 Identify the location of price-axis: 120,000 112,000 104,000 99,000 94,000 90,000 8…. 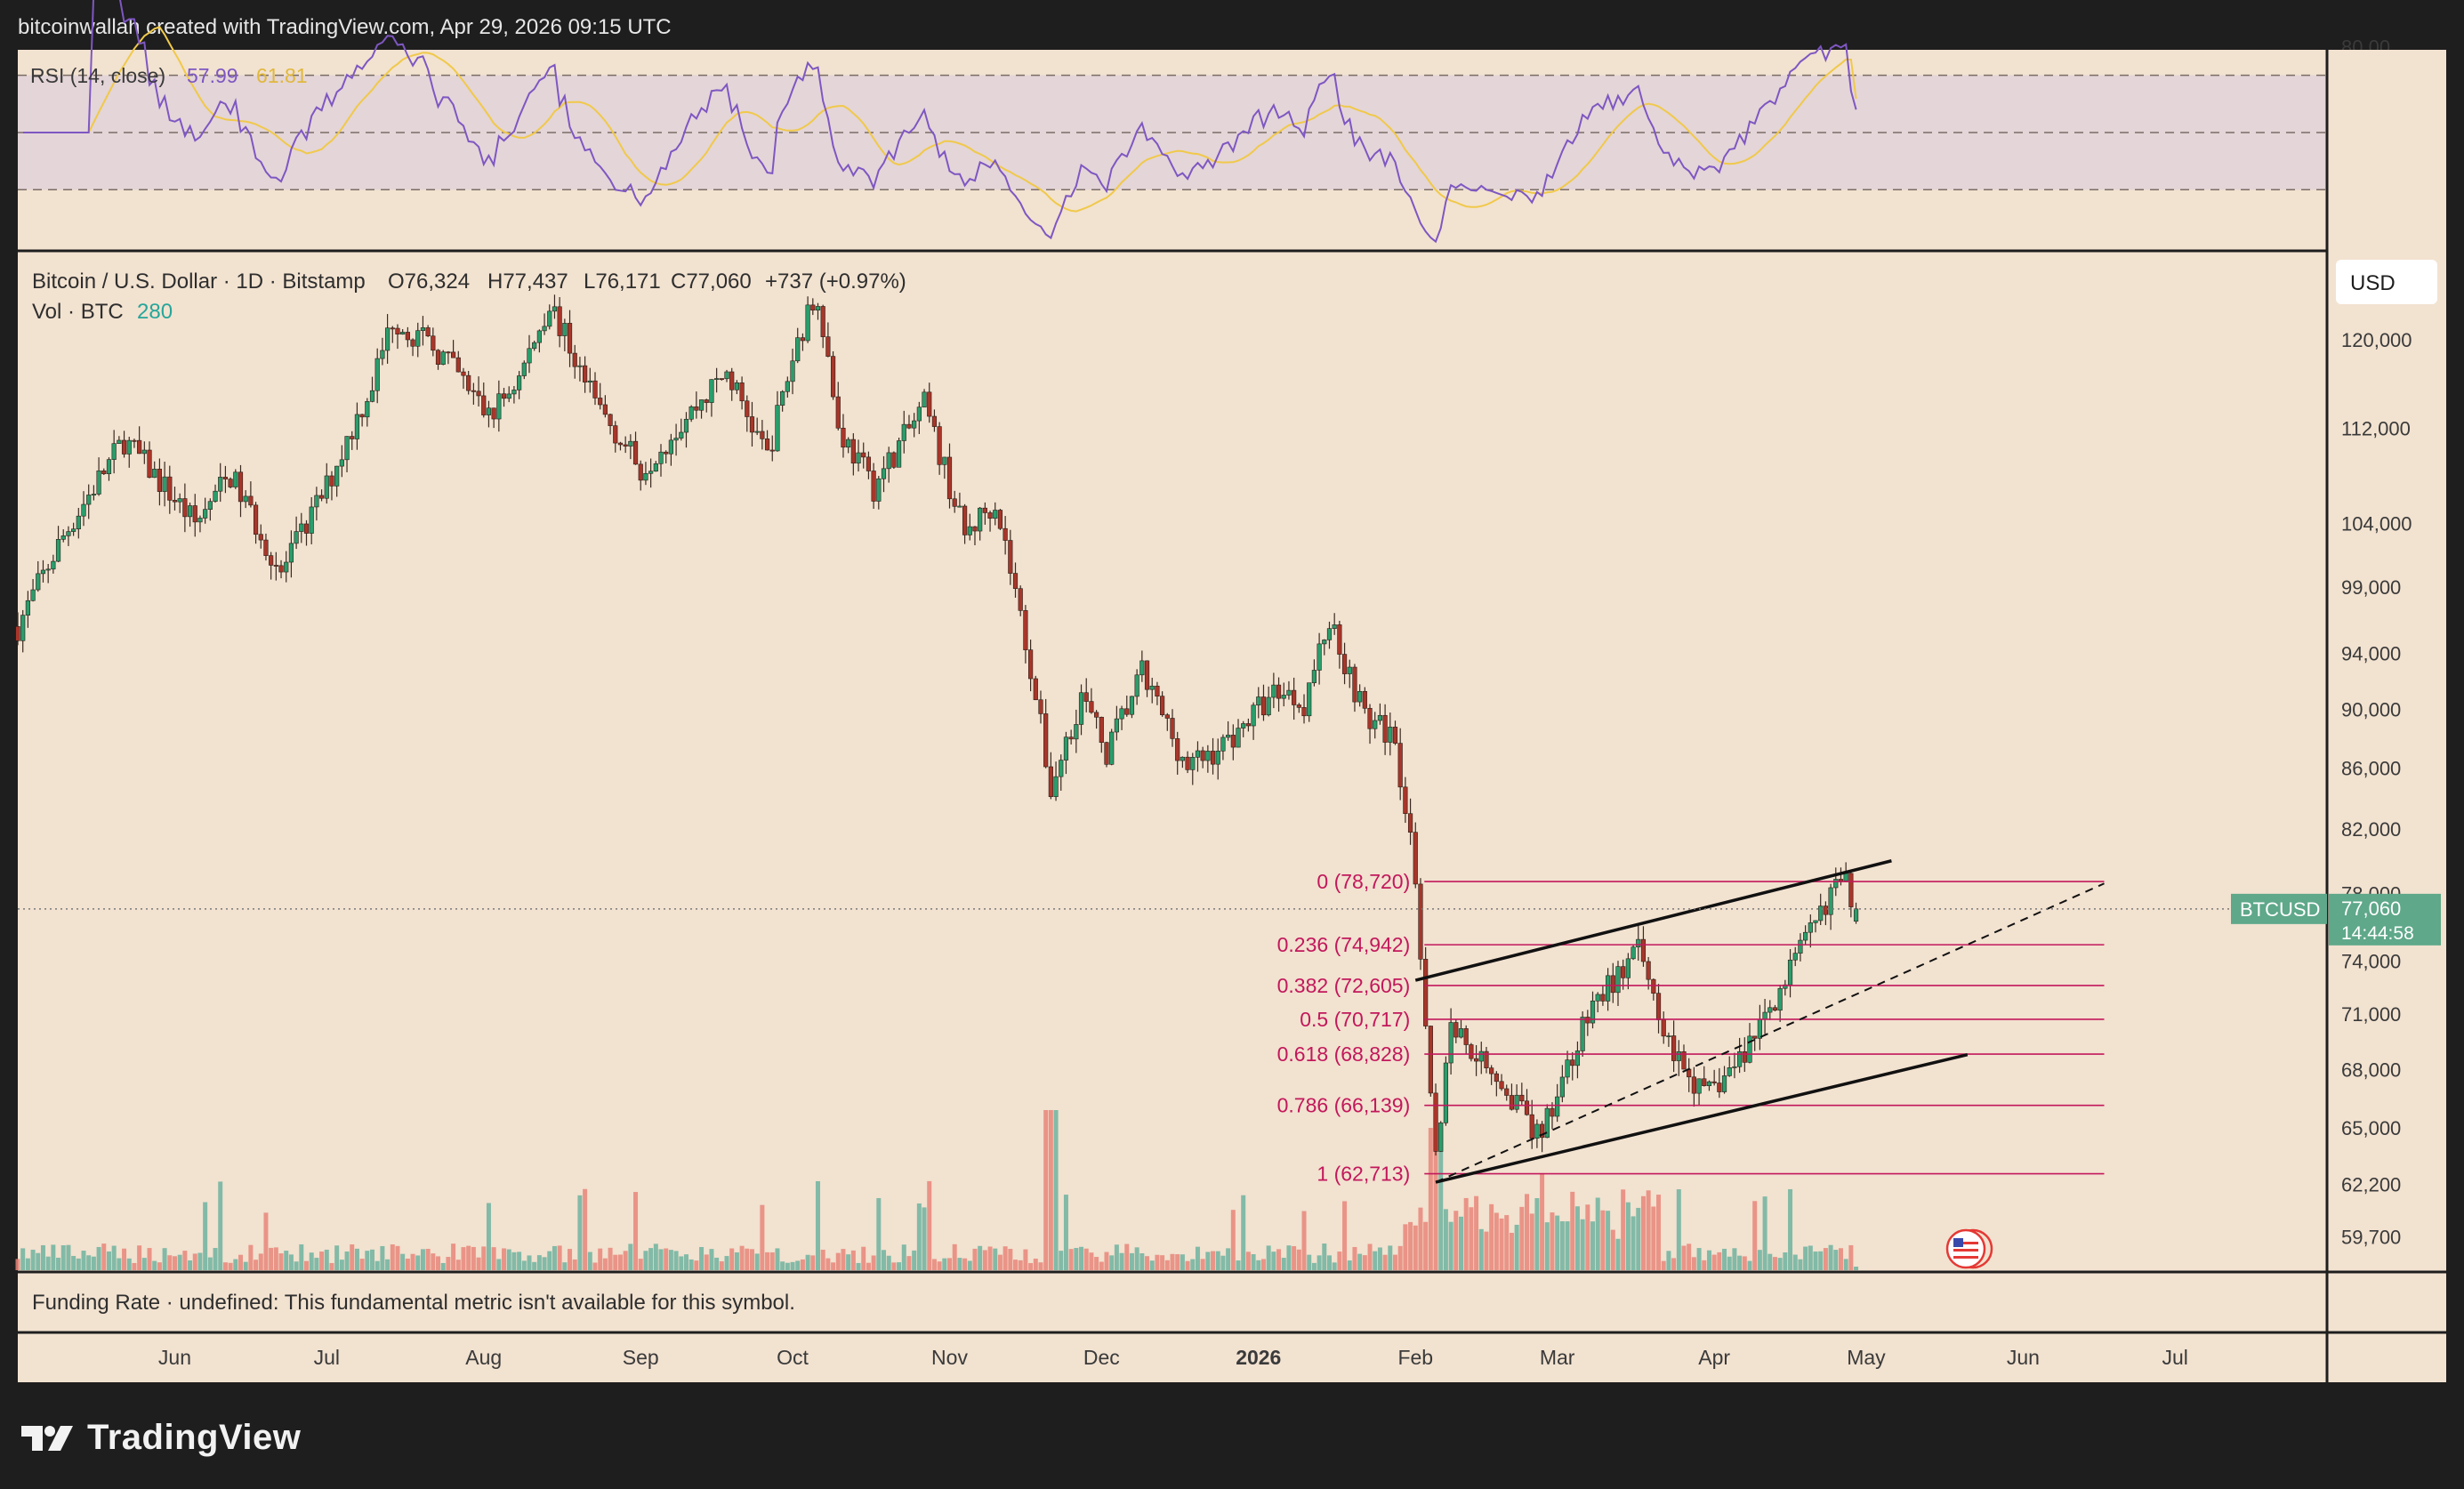
(2376, 789).